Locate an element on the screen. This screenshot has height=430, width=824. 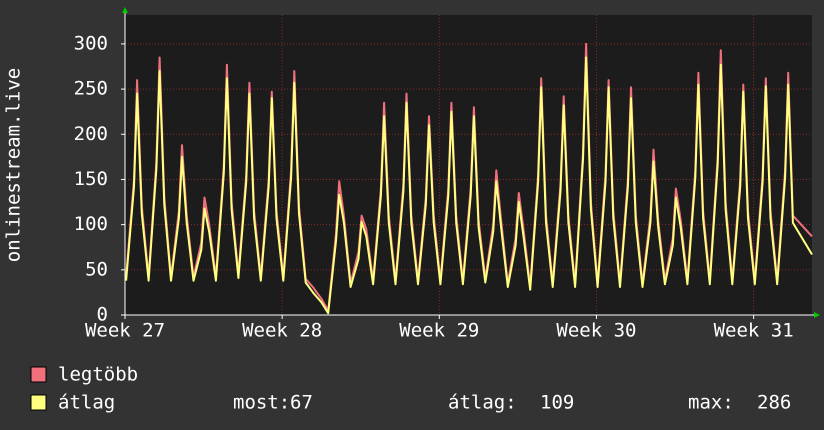
stat-value: 109 is located at coordinates (557, 403).